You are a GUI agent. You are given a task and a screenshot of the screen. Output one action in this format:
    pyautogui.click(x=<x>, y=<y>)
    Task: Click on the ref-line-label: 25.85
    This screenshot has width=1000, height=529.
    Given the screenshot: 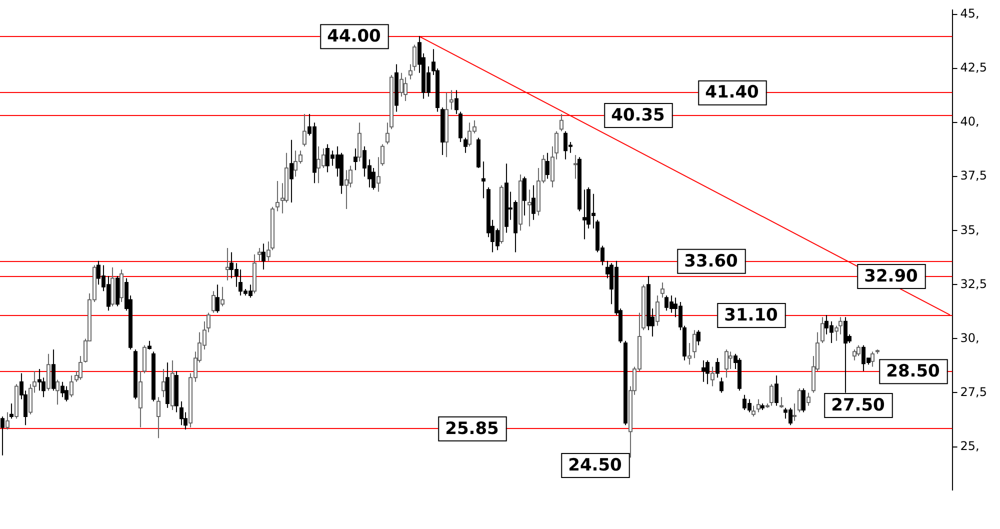 What is the action you would take?
    pyautogui.click(x=472, y=428)
    